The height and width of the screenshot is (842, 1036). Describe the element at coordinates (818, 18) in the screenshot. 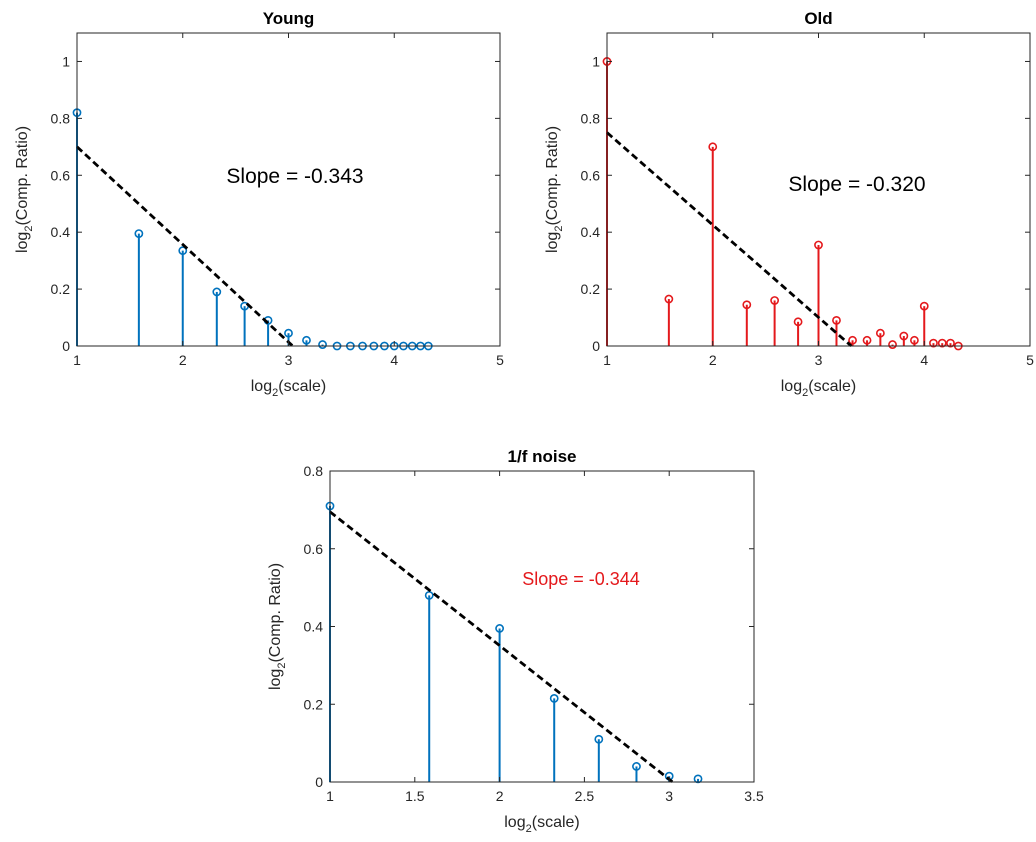

I see `chart-title: Old` at that location.